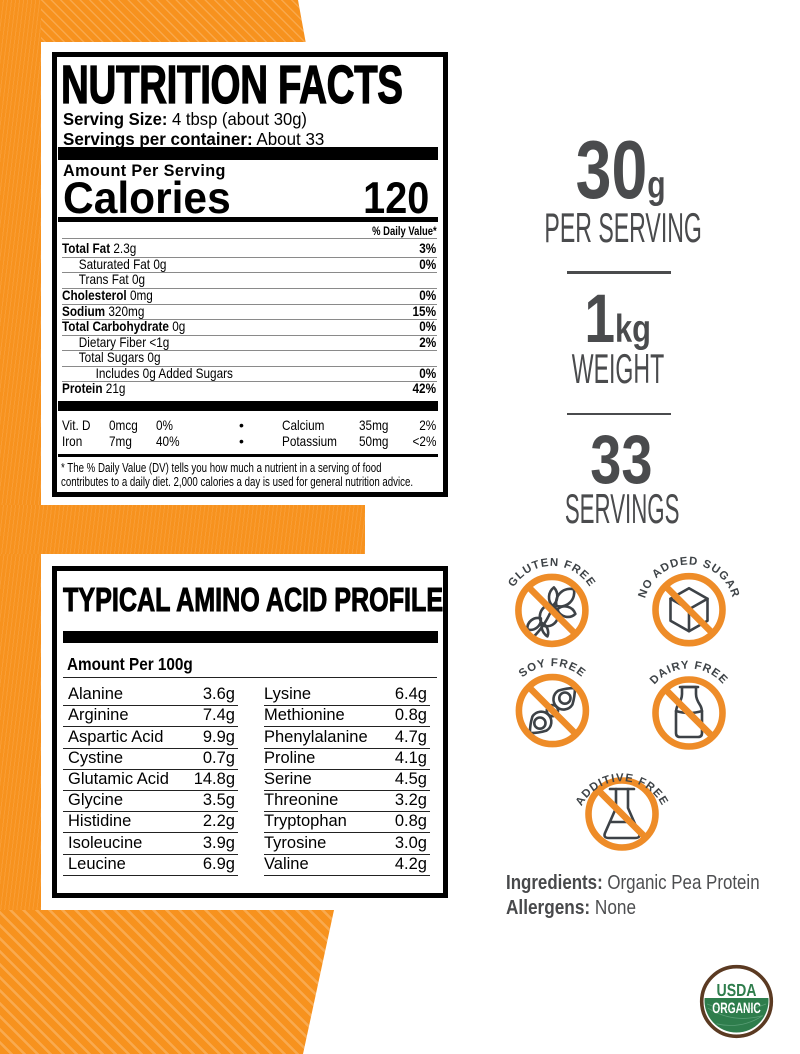 Image resolution: width=800 pixels, height=1054 pixels. I want to click on svg-text: ORGANIC, so click(736, 1007).